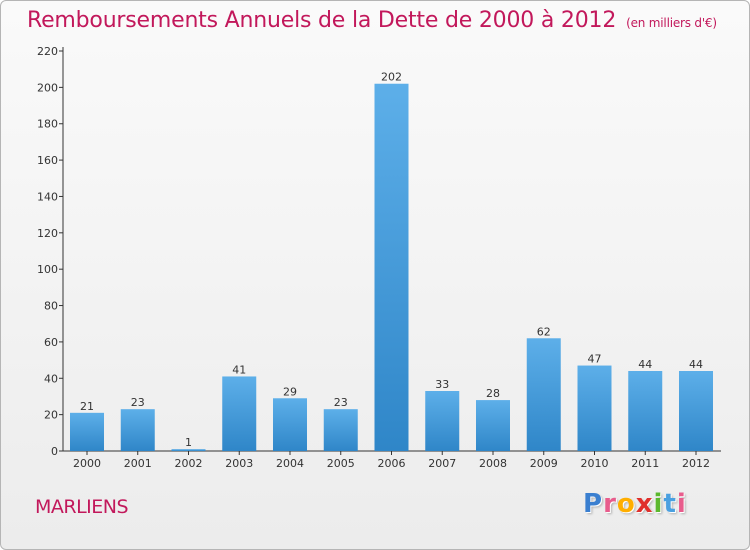 The image size is (750, 550). I want to click on commune-name: MARLIENS, so click(82, 507).